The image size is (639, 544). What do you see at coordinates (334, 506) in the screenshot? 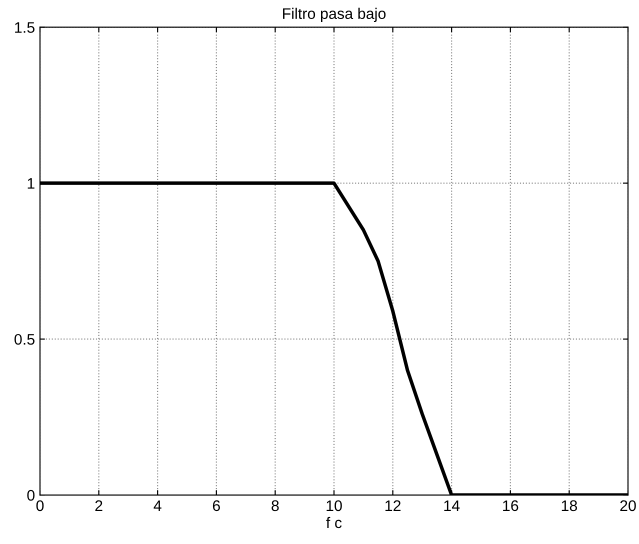
I see `x-tick-label: 10` at bounding box center [334, 506].